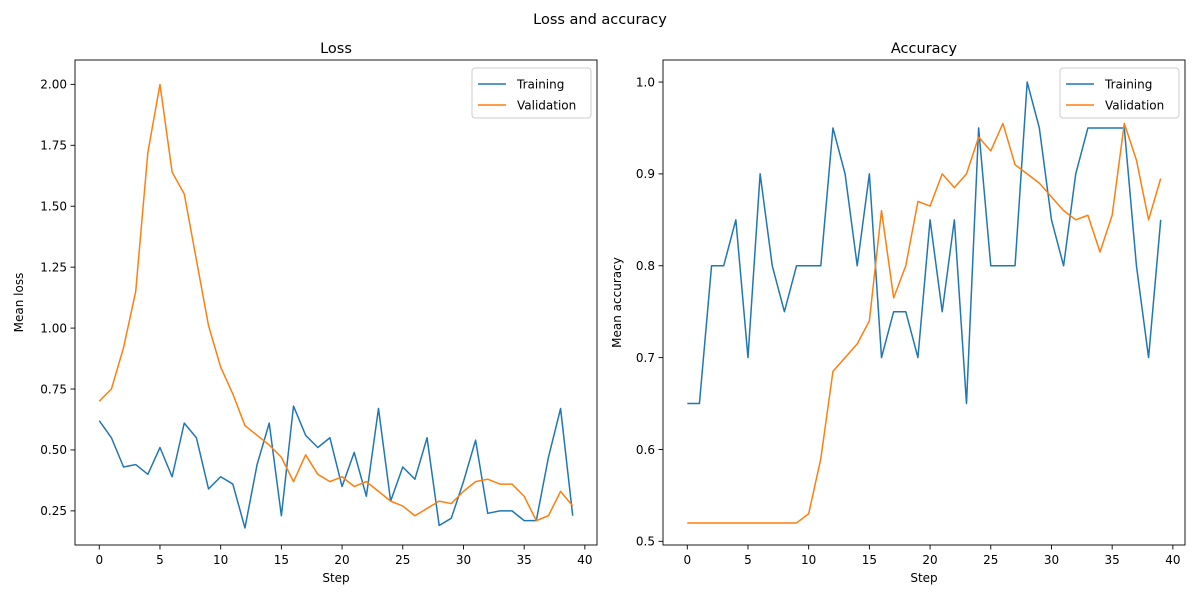 This screenshot has height=600, width=1200. What do you see at coordinates (53, 267) in the screenshot?
I see `y-tick-label: 1.25` at bounding box center [53, 267].